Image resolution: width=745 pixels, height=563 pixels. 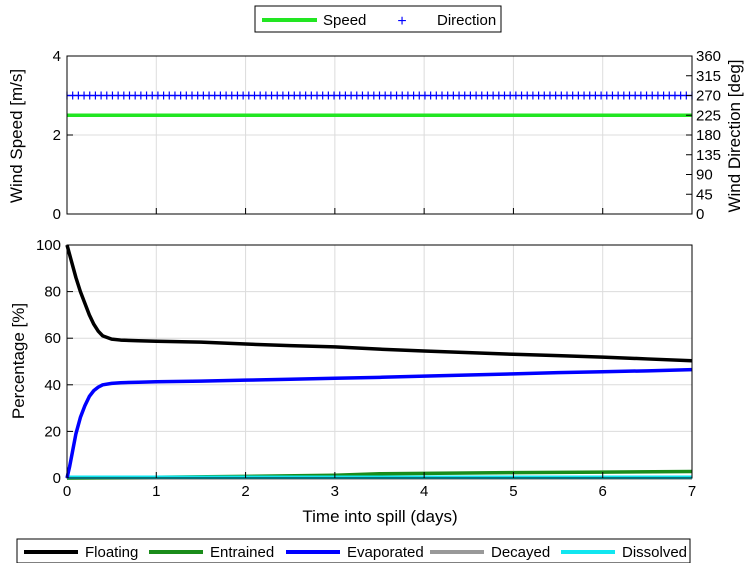 What do you see at coordinates (704, 194) in the screenshot?
I see `wind-direction-tick-label: 45` at bounding box center [704, 194].